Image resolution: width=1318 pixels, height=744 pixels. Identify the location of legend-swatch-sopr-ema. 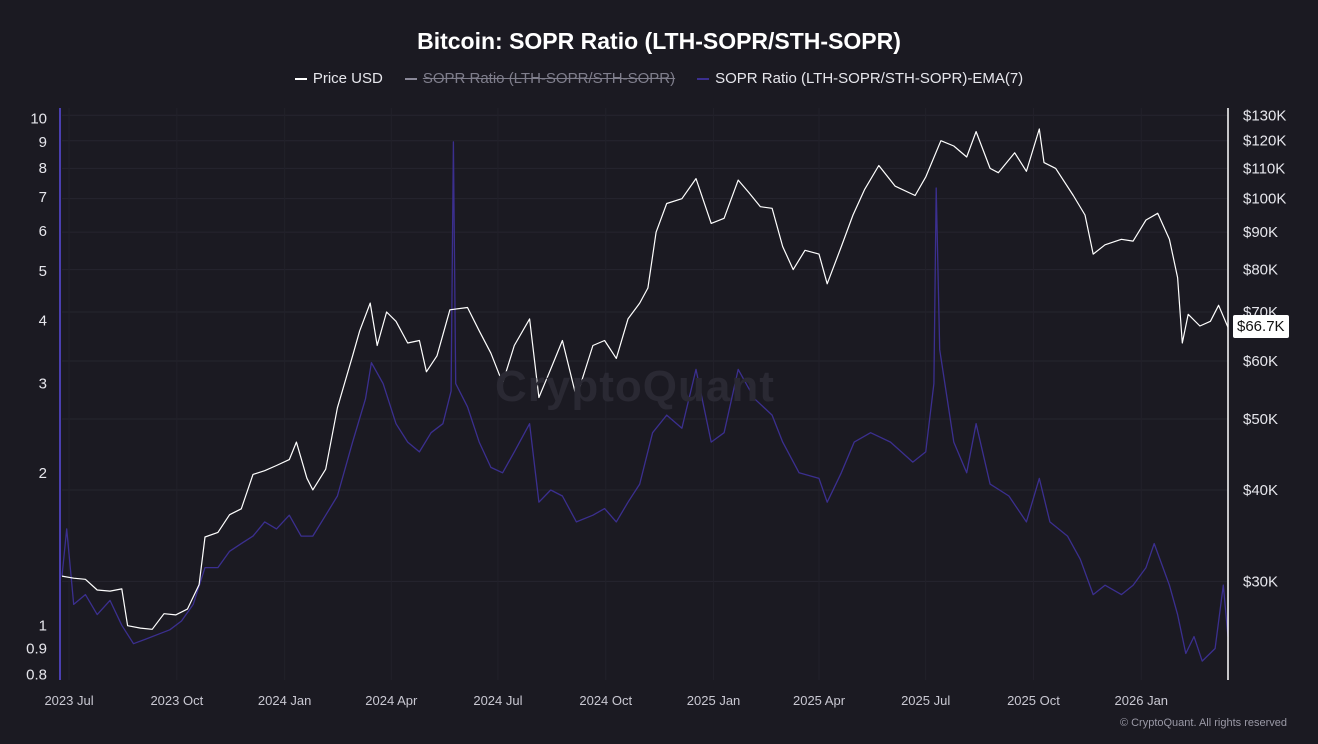
(703, 78).